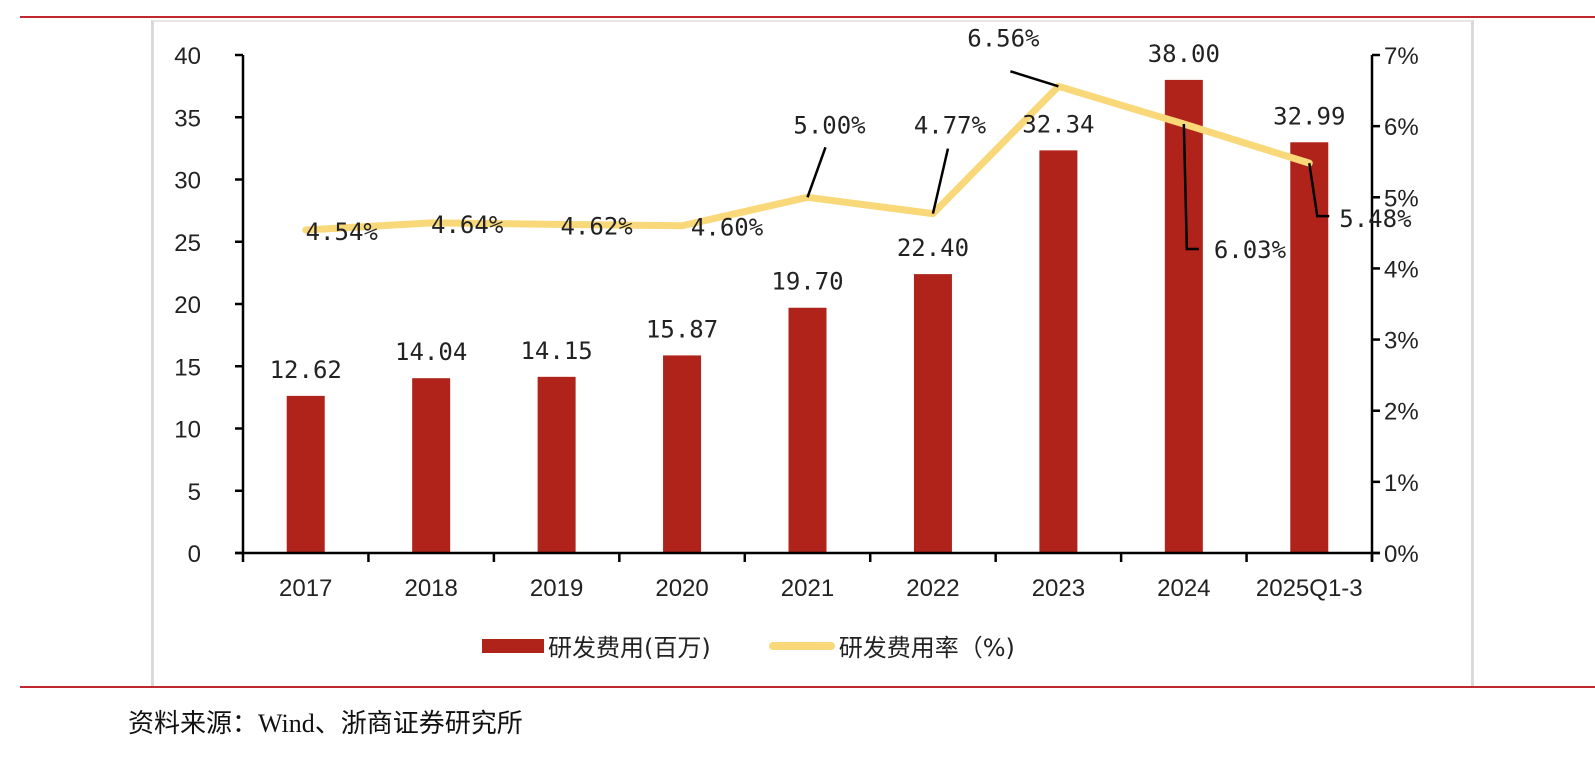 This screenshot has height=768, width=1595. I want to click on line-value-label: 5.48%, so click(1375, 219).